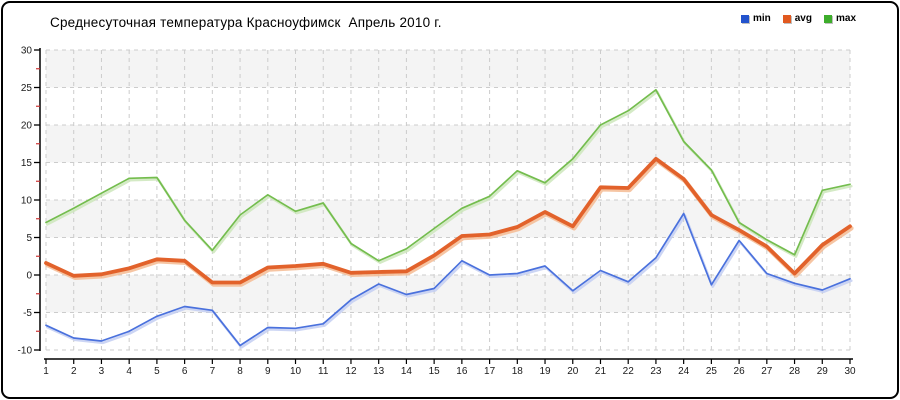 The height and width of the screenshot is (400, 900). Describe the element at coordinates (684, 371) in the screenshot. I see `svg-text: 24` at that location.